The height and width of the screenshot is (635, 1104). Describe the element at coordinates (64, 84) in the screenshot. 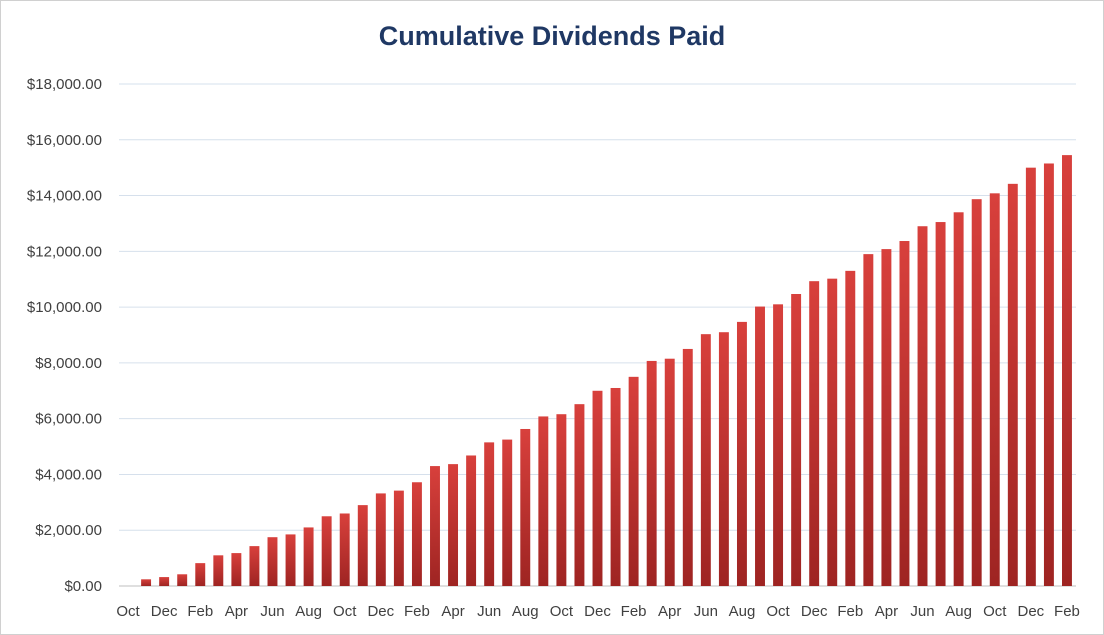

I see `y-tick-label: $18,000.00` at that location.